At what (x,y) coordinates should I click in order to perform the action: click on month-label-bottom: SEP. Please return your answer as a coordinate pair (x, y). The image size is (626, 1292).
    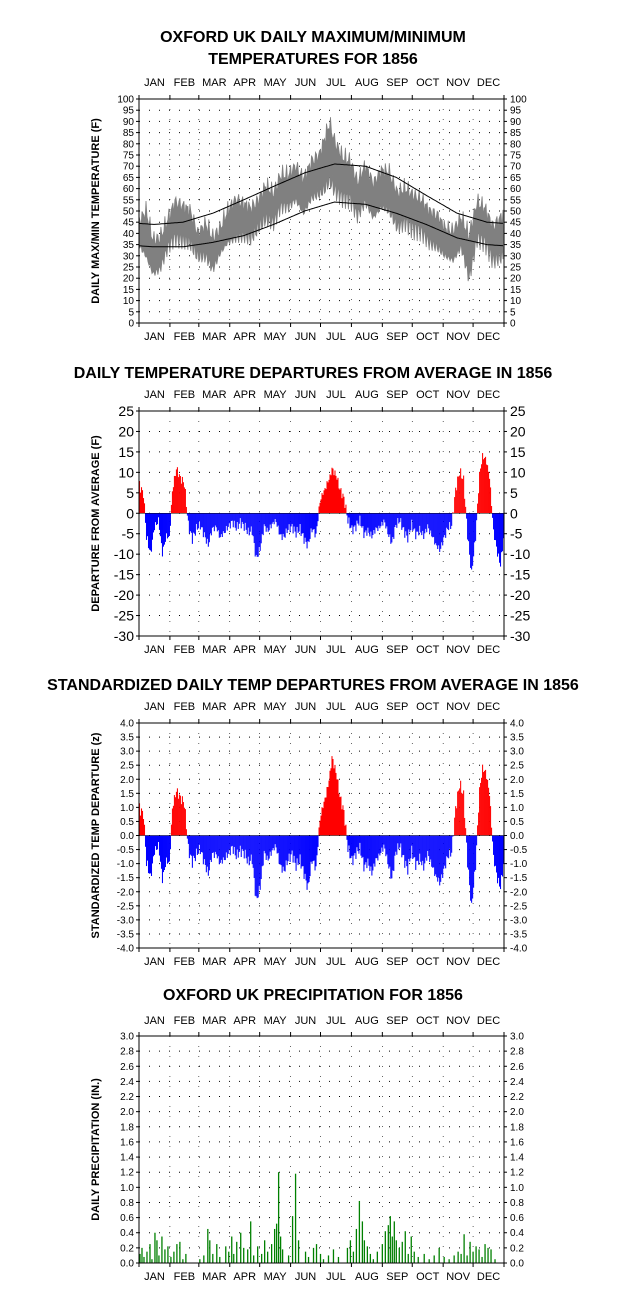
    Looking at the image, I should click on (397, 962).